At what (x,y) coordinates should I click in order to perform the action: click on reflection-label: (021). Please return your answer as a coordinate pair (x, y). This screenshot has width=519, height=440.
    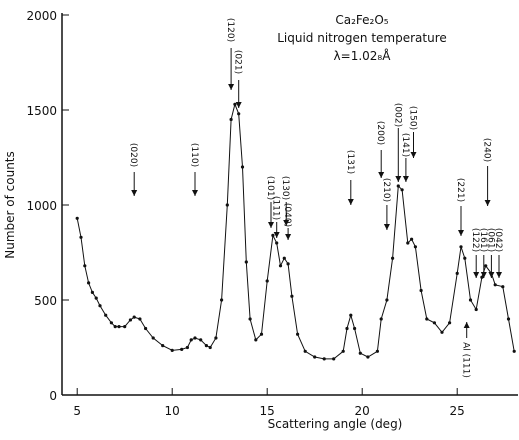
    Looking at the image, I should click on (238, 62).